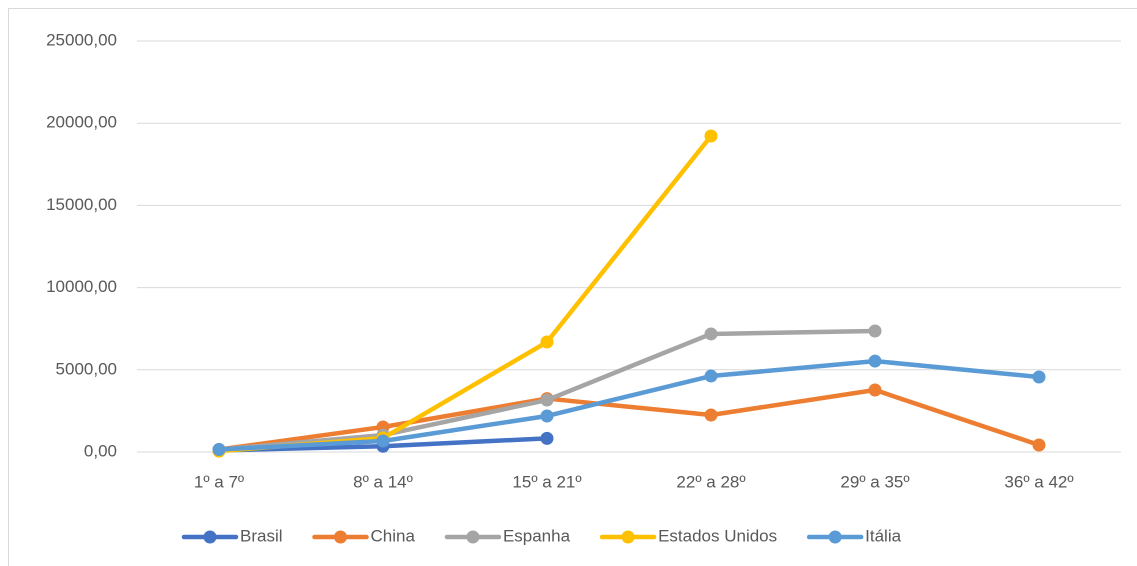 Image resolution: width=1137 pixels, height=566 pixels. What do you see at coordinates (383, 481) in the screenshot?
I see `x-tick-label: 8º a 14º` at bounding box center [383, 481].